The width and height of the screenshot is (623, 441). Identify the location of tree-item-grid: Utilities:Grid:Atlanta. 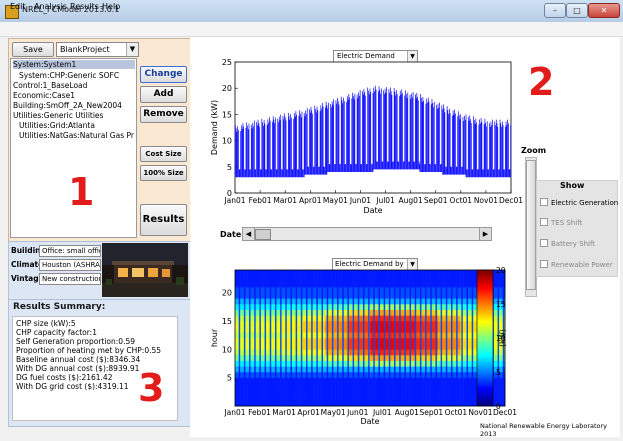
(57, 125).